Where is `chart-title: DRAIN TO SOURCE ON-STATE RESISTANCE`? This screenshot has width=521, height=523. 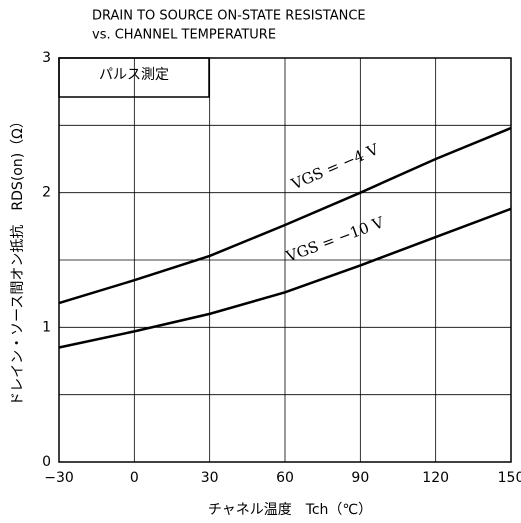
chart-title: DRAIN TO SOURCE ON-STATE RESISTANCE is located at coordinates (229, 16).